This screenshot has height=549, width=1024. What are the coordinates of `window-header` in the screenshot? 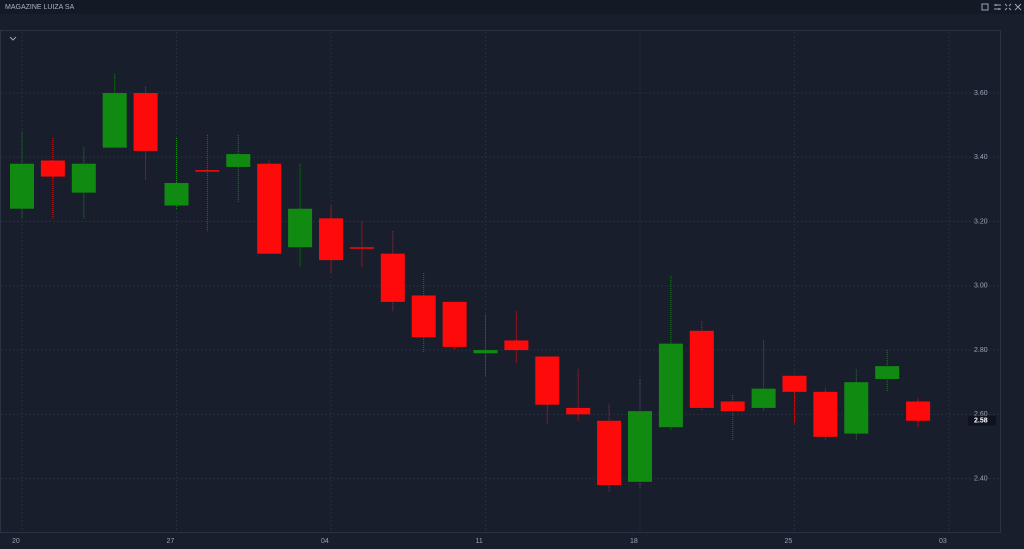 It's located at (512, 7).